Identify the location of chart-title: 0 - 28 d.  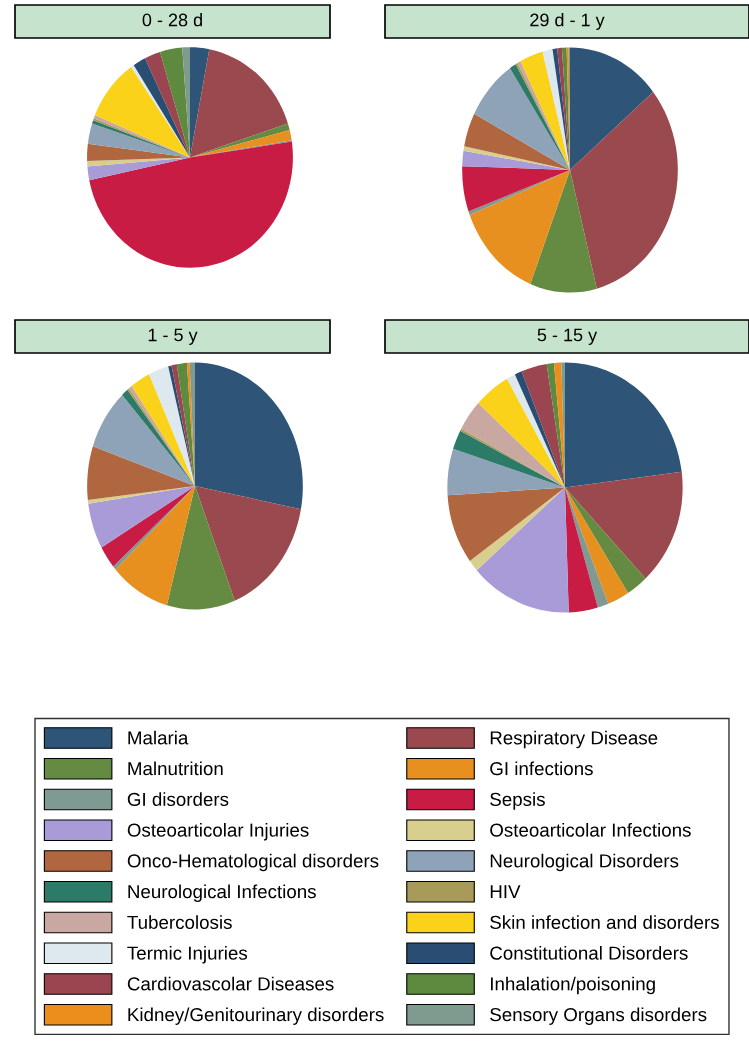
(172, 20).